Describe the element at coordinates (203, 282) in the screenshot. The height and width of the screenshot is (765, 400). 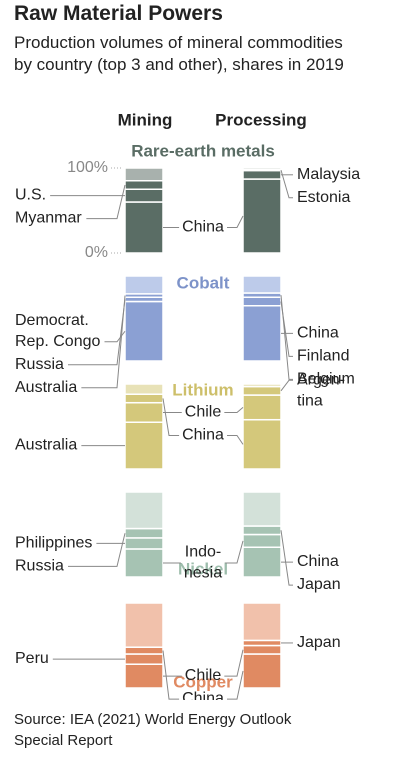
I see `group-name: Cobalt` at that location.